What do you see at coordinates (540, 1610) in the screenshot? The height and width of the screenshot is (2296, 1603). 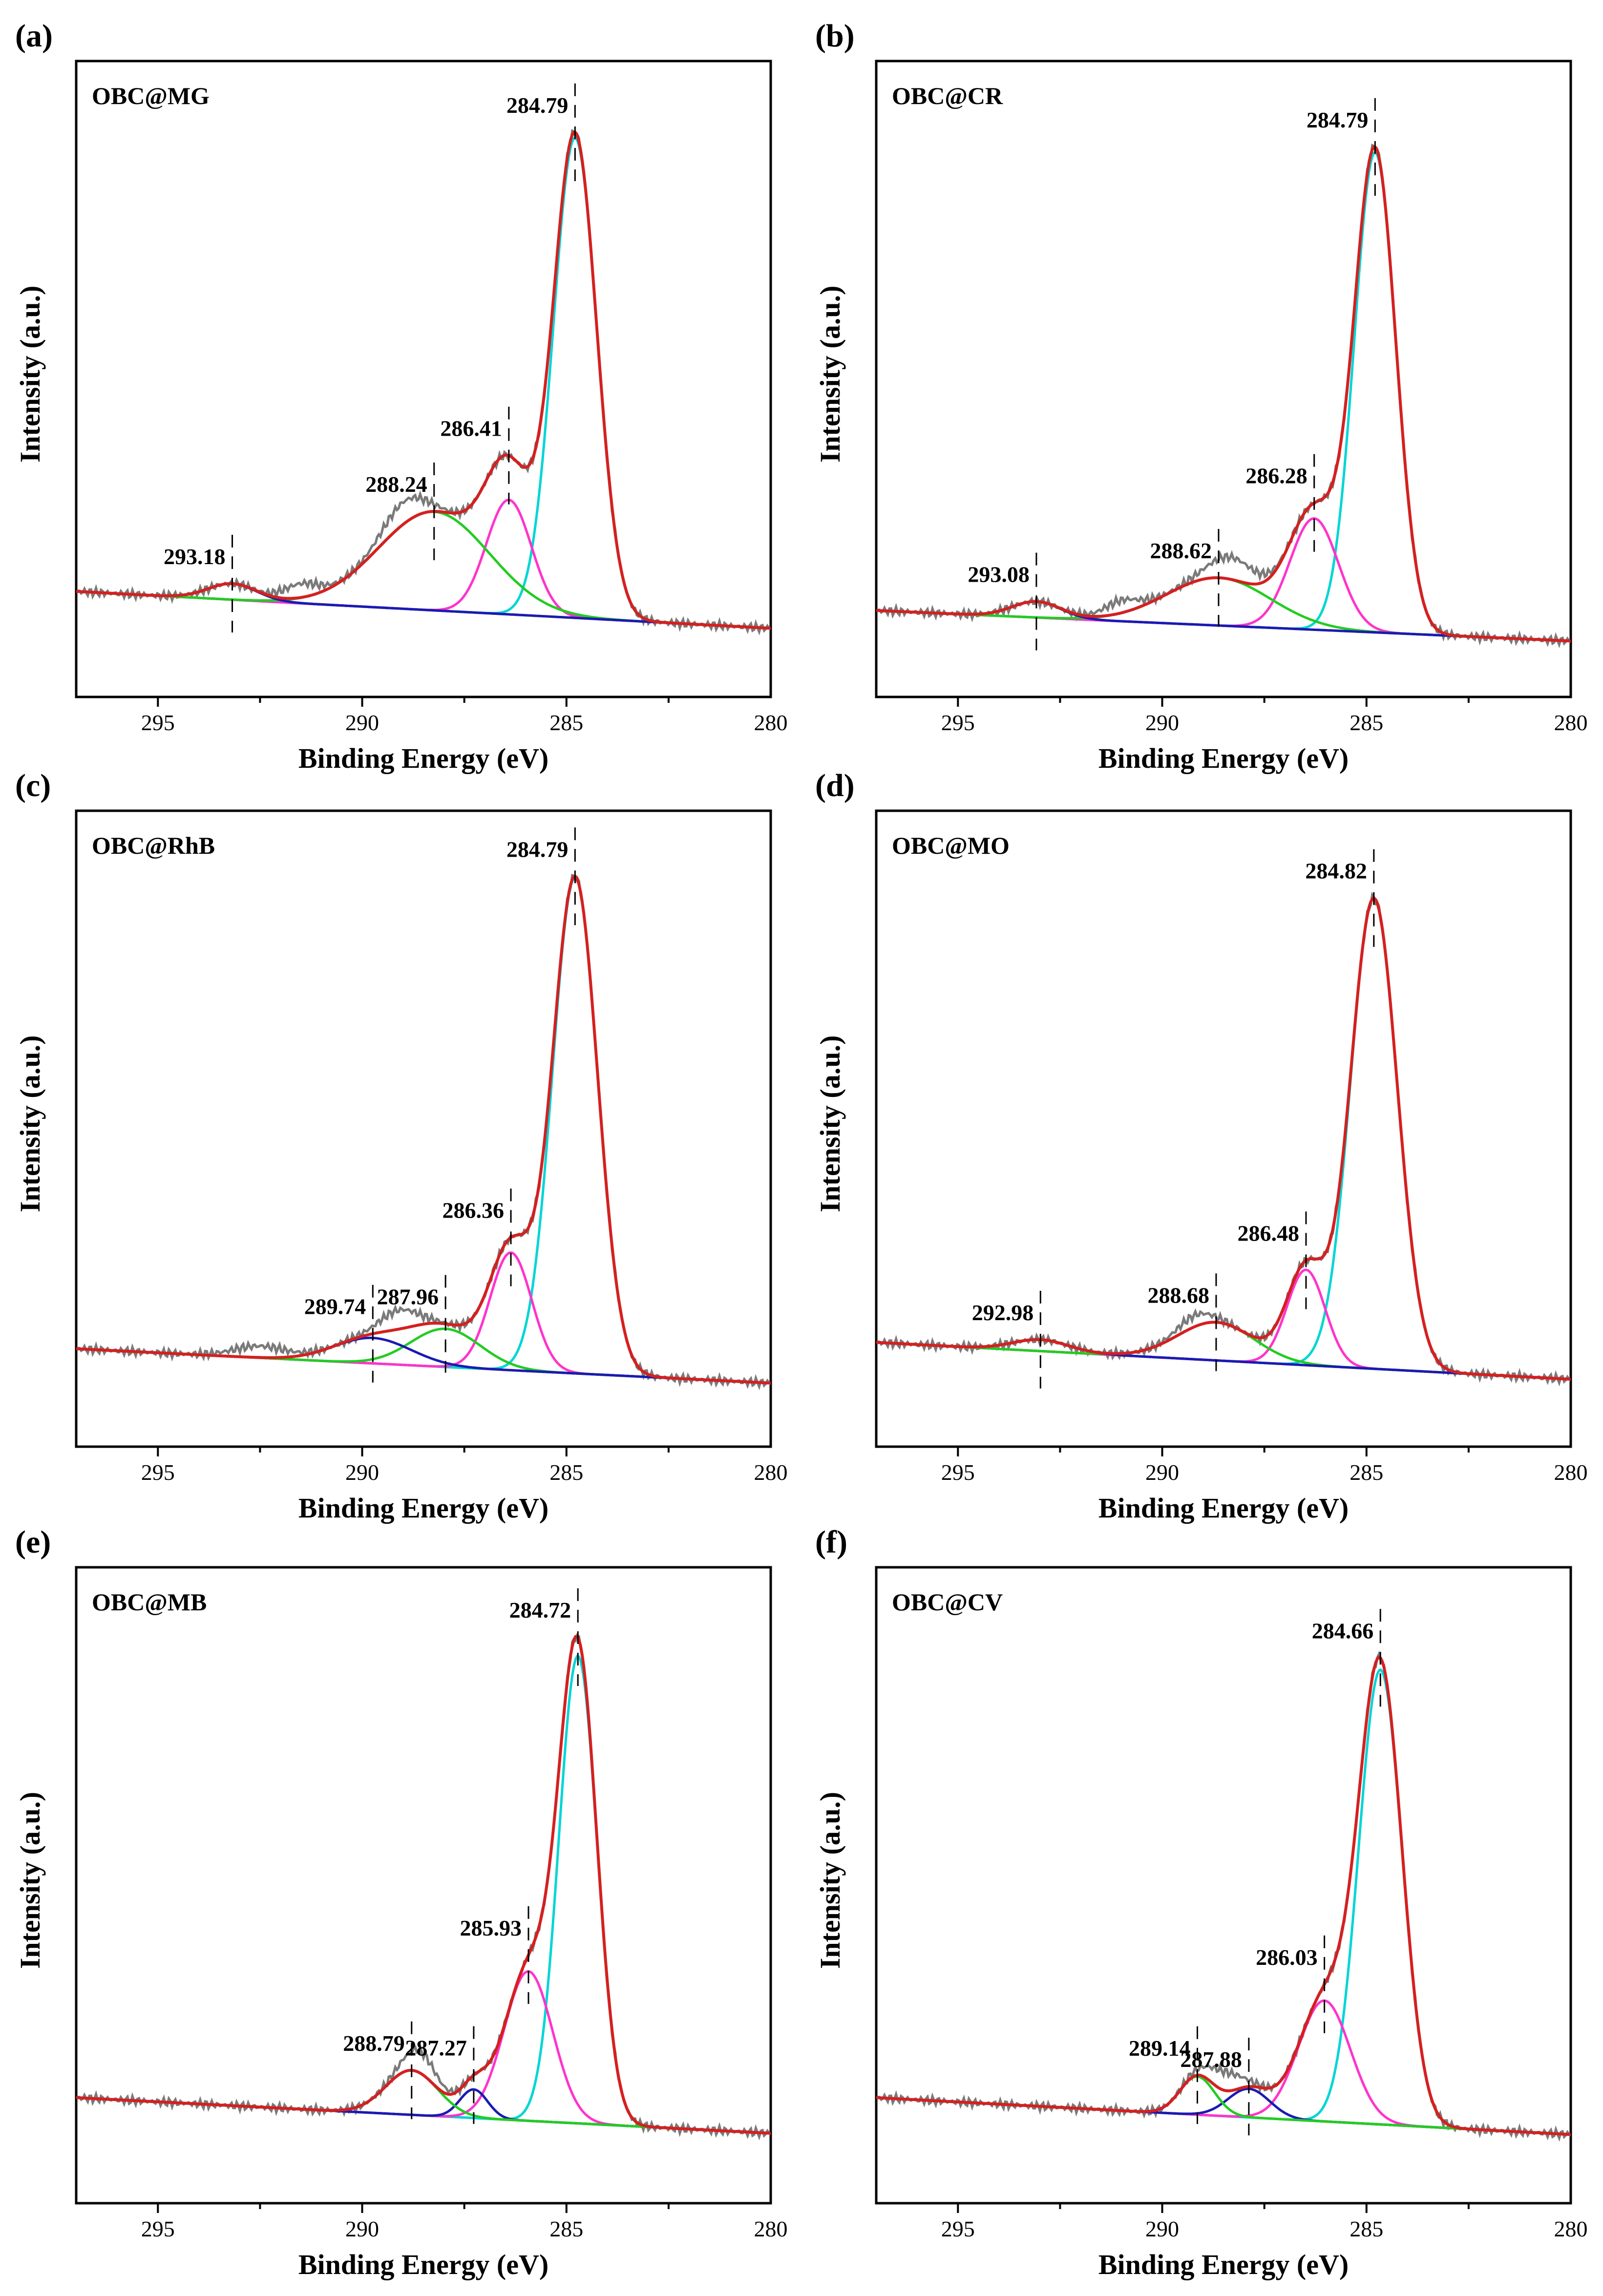 I see `peak-label: 284.72` at bounding box center [540, 1610].